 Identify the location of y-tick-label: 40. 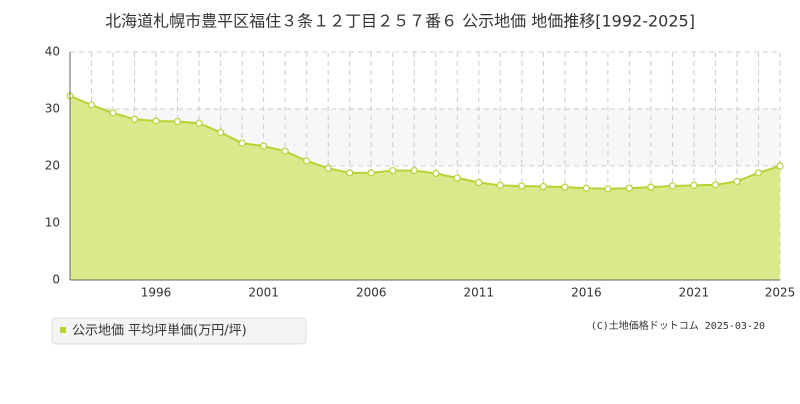
(52, 52).